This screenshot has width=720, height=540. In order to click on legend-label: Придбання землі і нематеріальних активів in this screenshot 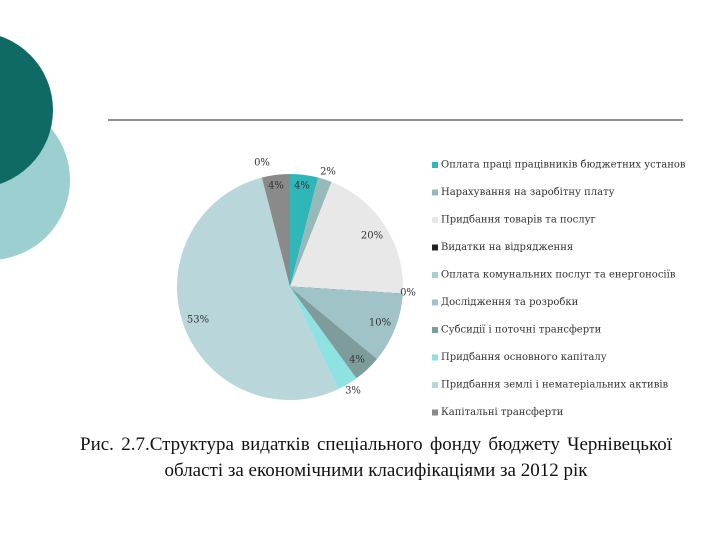, I will do `click(555, 385)`.